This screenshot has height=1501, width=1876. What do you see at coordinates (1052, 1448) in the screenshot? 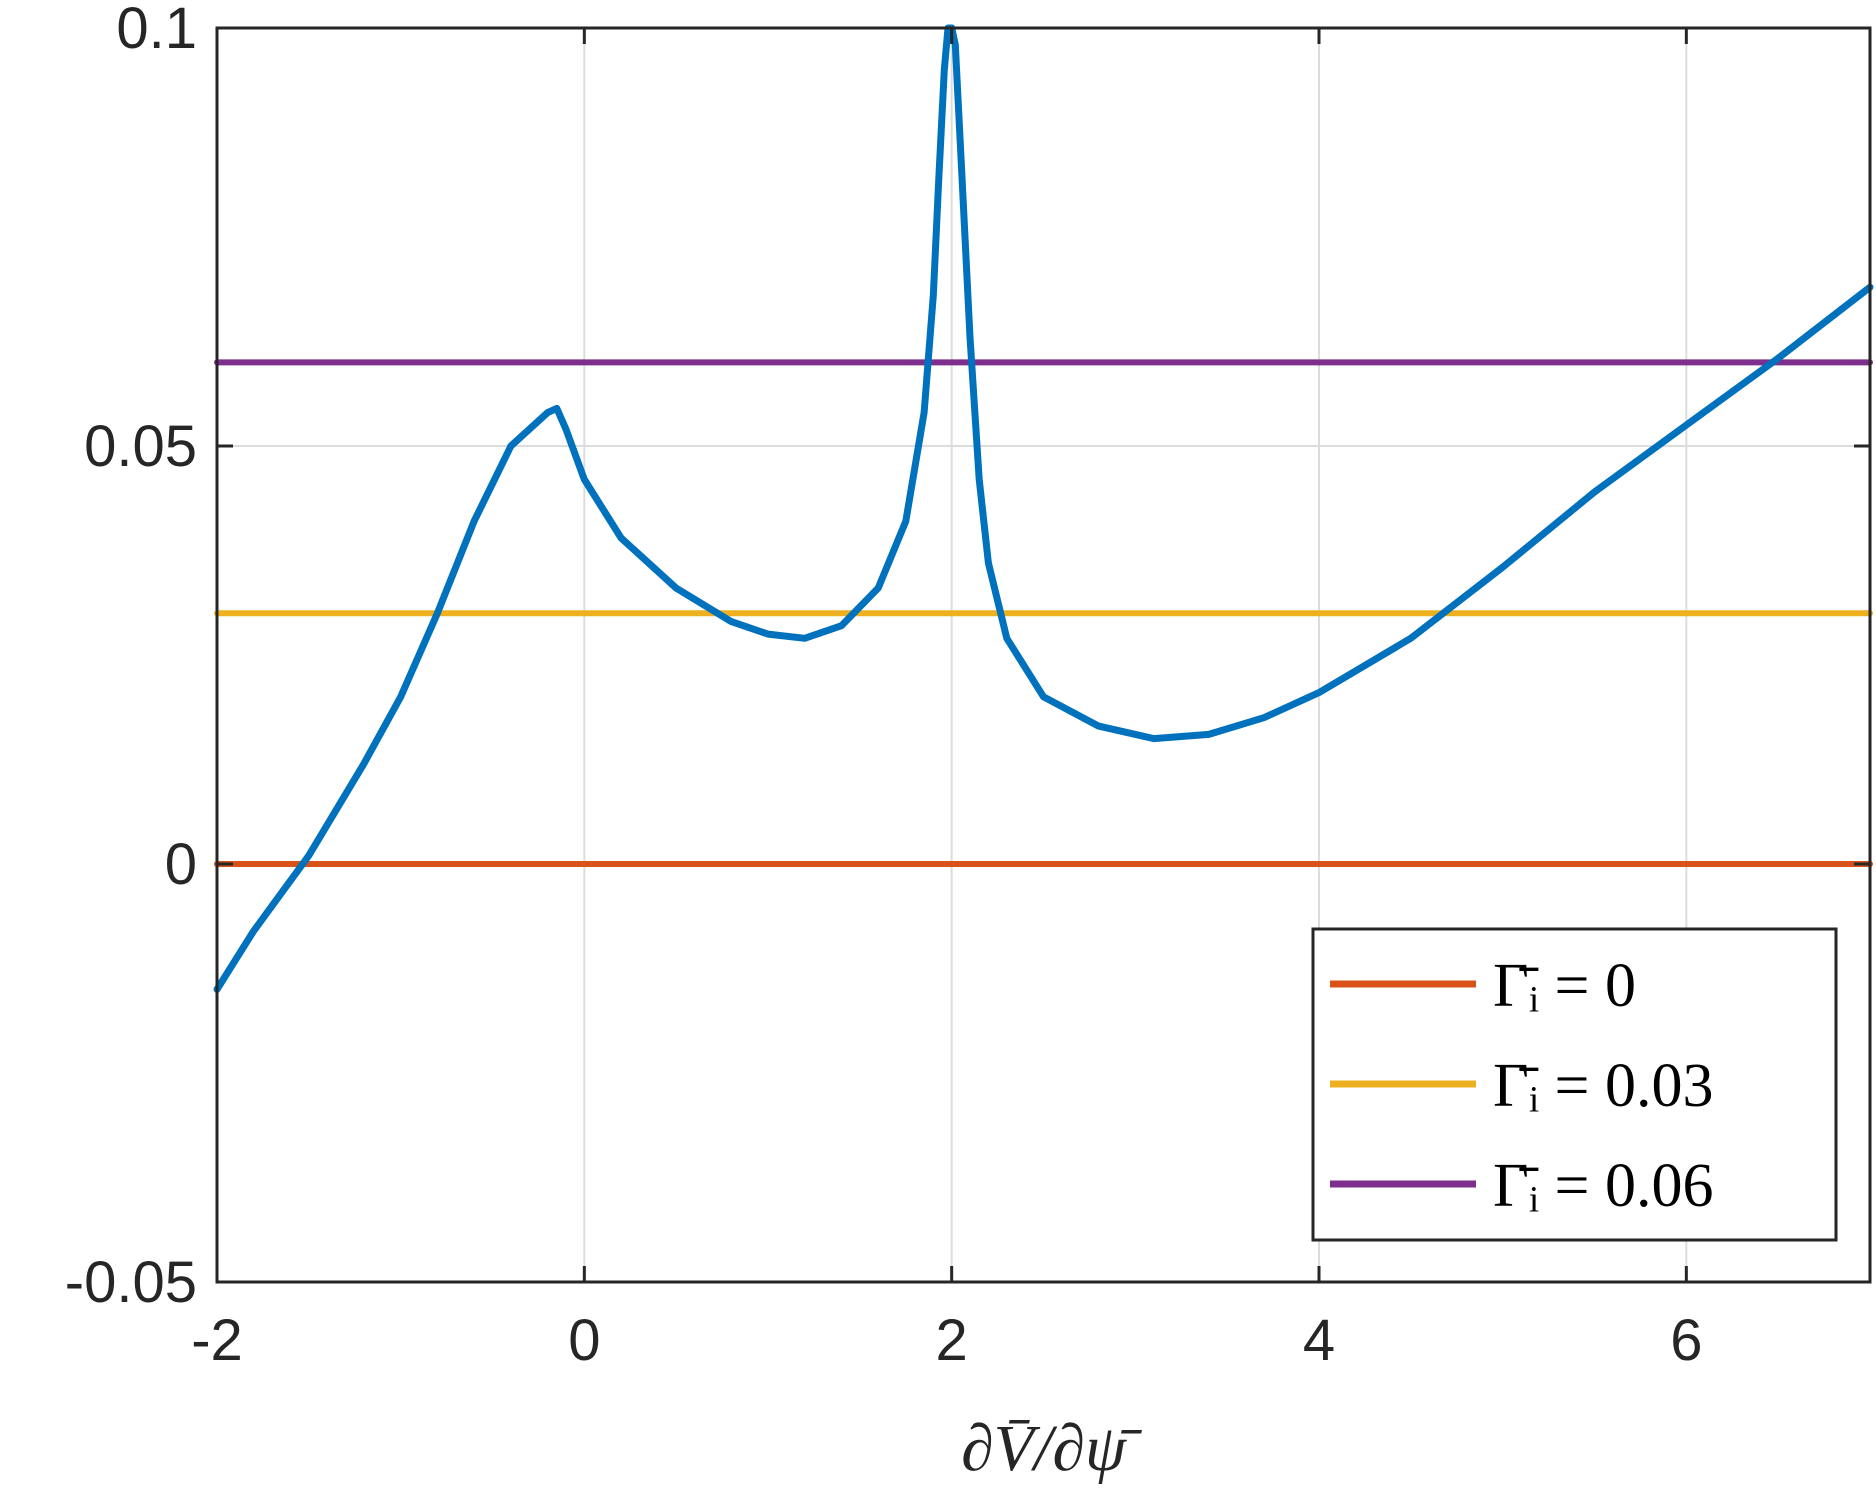
I see `x-axis-label: ∂V̄/∂ψ̄` at bounding box center [1052, 1448].